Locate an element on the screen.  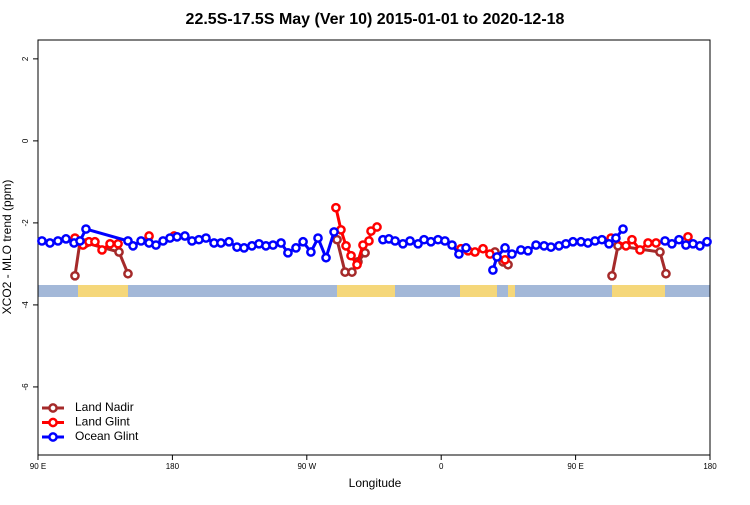
legend-label: Ocean Glint is located at coordinates (107, 436).